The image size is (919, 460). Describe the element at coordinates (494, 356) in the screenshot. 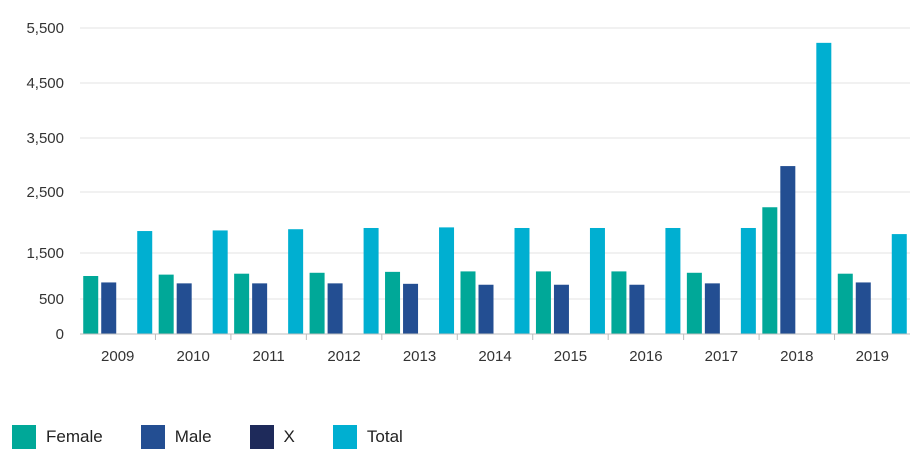

I see `x-tick-label: 2014` at that location.